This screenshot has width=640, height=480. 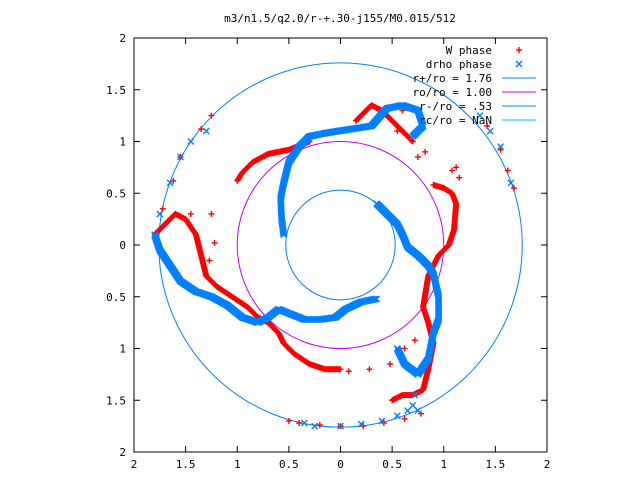 I want to click on legend-label: drho phase, so click(x=459, y=64).